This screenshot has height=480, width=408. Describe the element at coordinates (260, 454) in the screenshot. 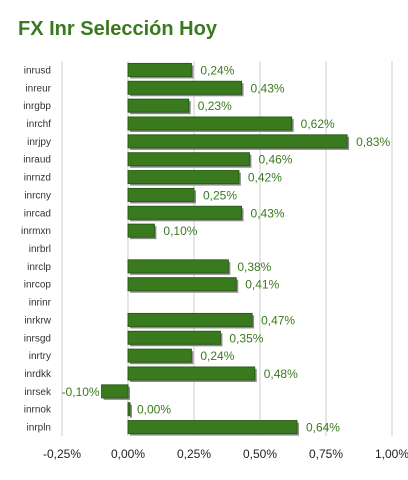

I see `x-tick-label: 0,50%` at that location.